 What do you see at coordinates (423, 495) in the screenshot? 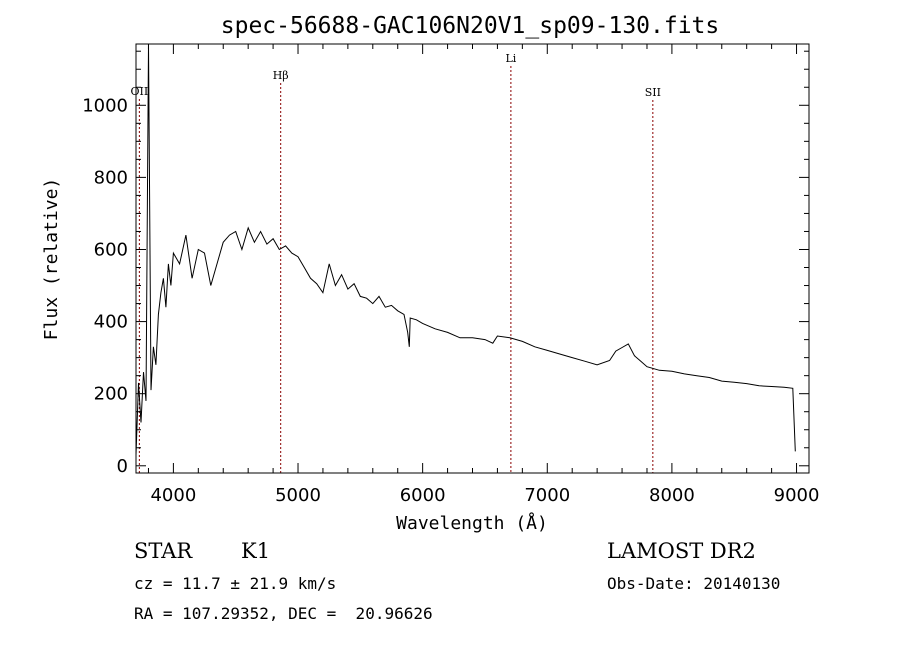
I see `x-tick-label: 6000` at bounding box center [423, 495].